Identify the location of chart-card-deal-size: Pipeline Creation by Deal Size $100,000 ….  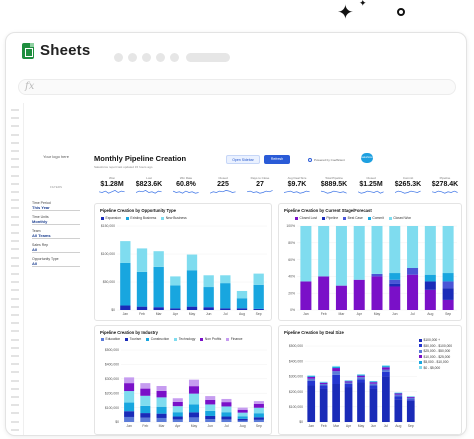
(370, 380).